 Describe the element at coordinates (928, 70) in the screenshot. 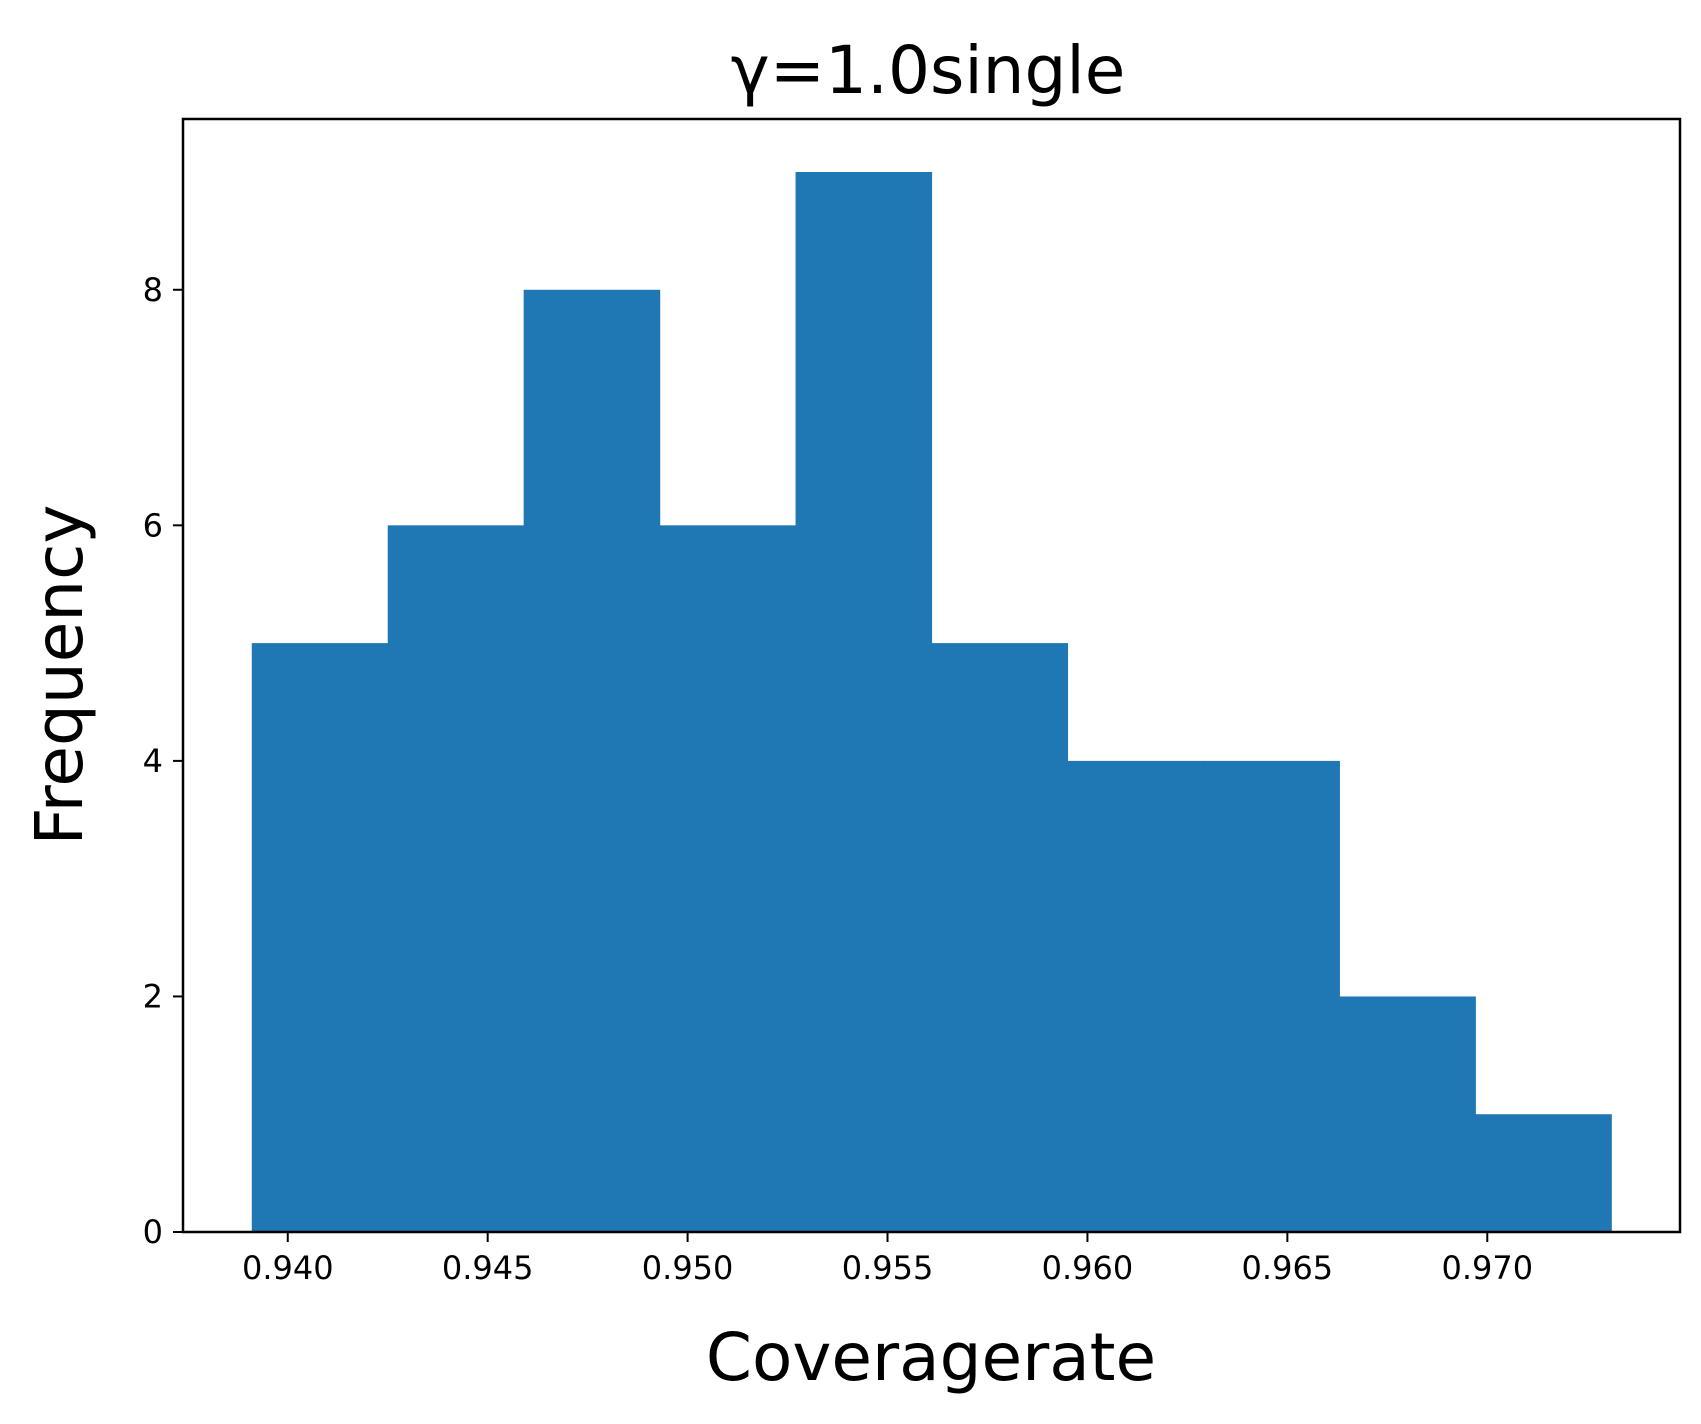

I see `chart-title: γ=1.0single` at that location.